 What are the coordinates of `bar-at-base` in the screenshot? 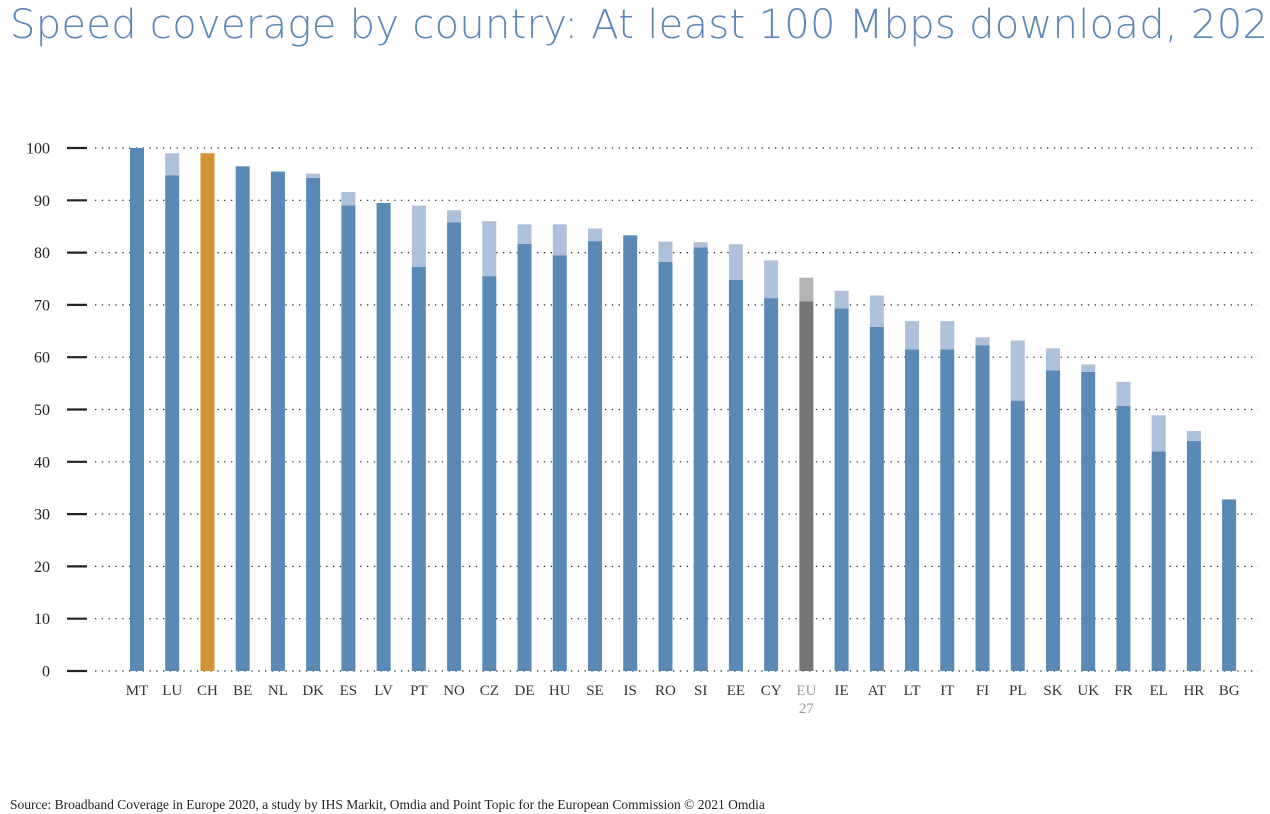 It's located at (876, 498).